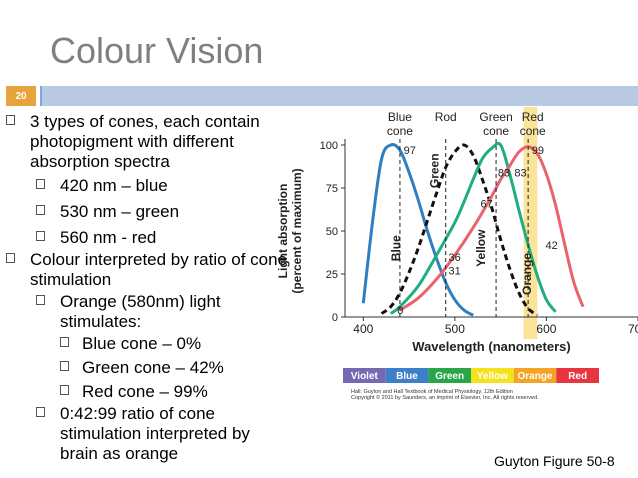 The image size is (638, 478). I want to click on y-axis-label: Light absorption, so click(283, 231).